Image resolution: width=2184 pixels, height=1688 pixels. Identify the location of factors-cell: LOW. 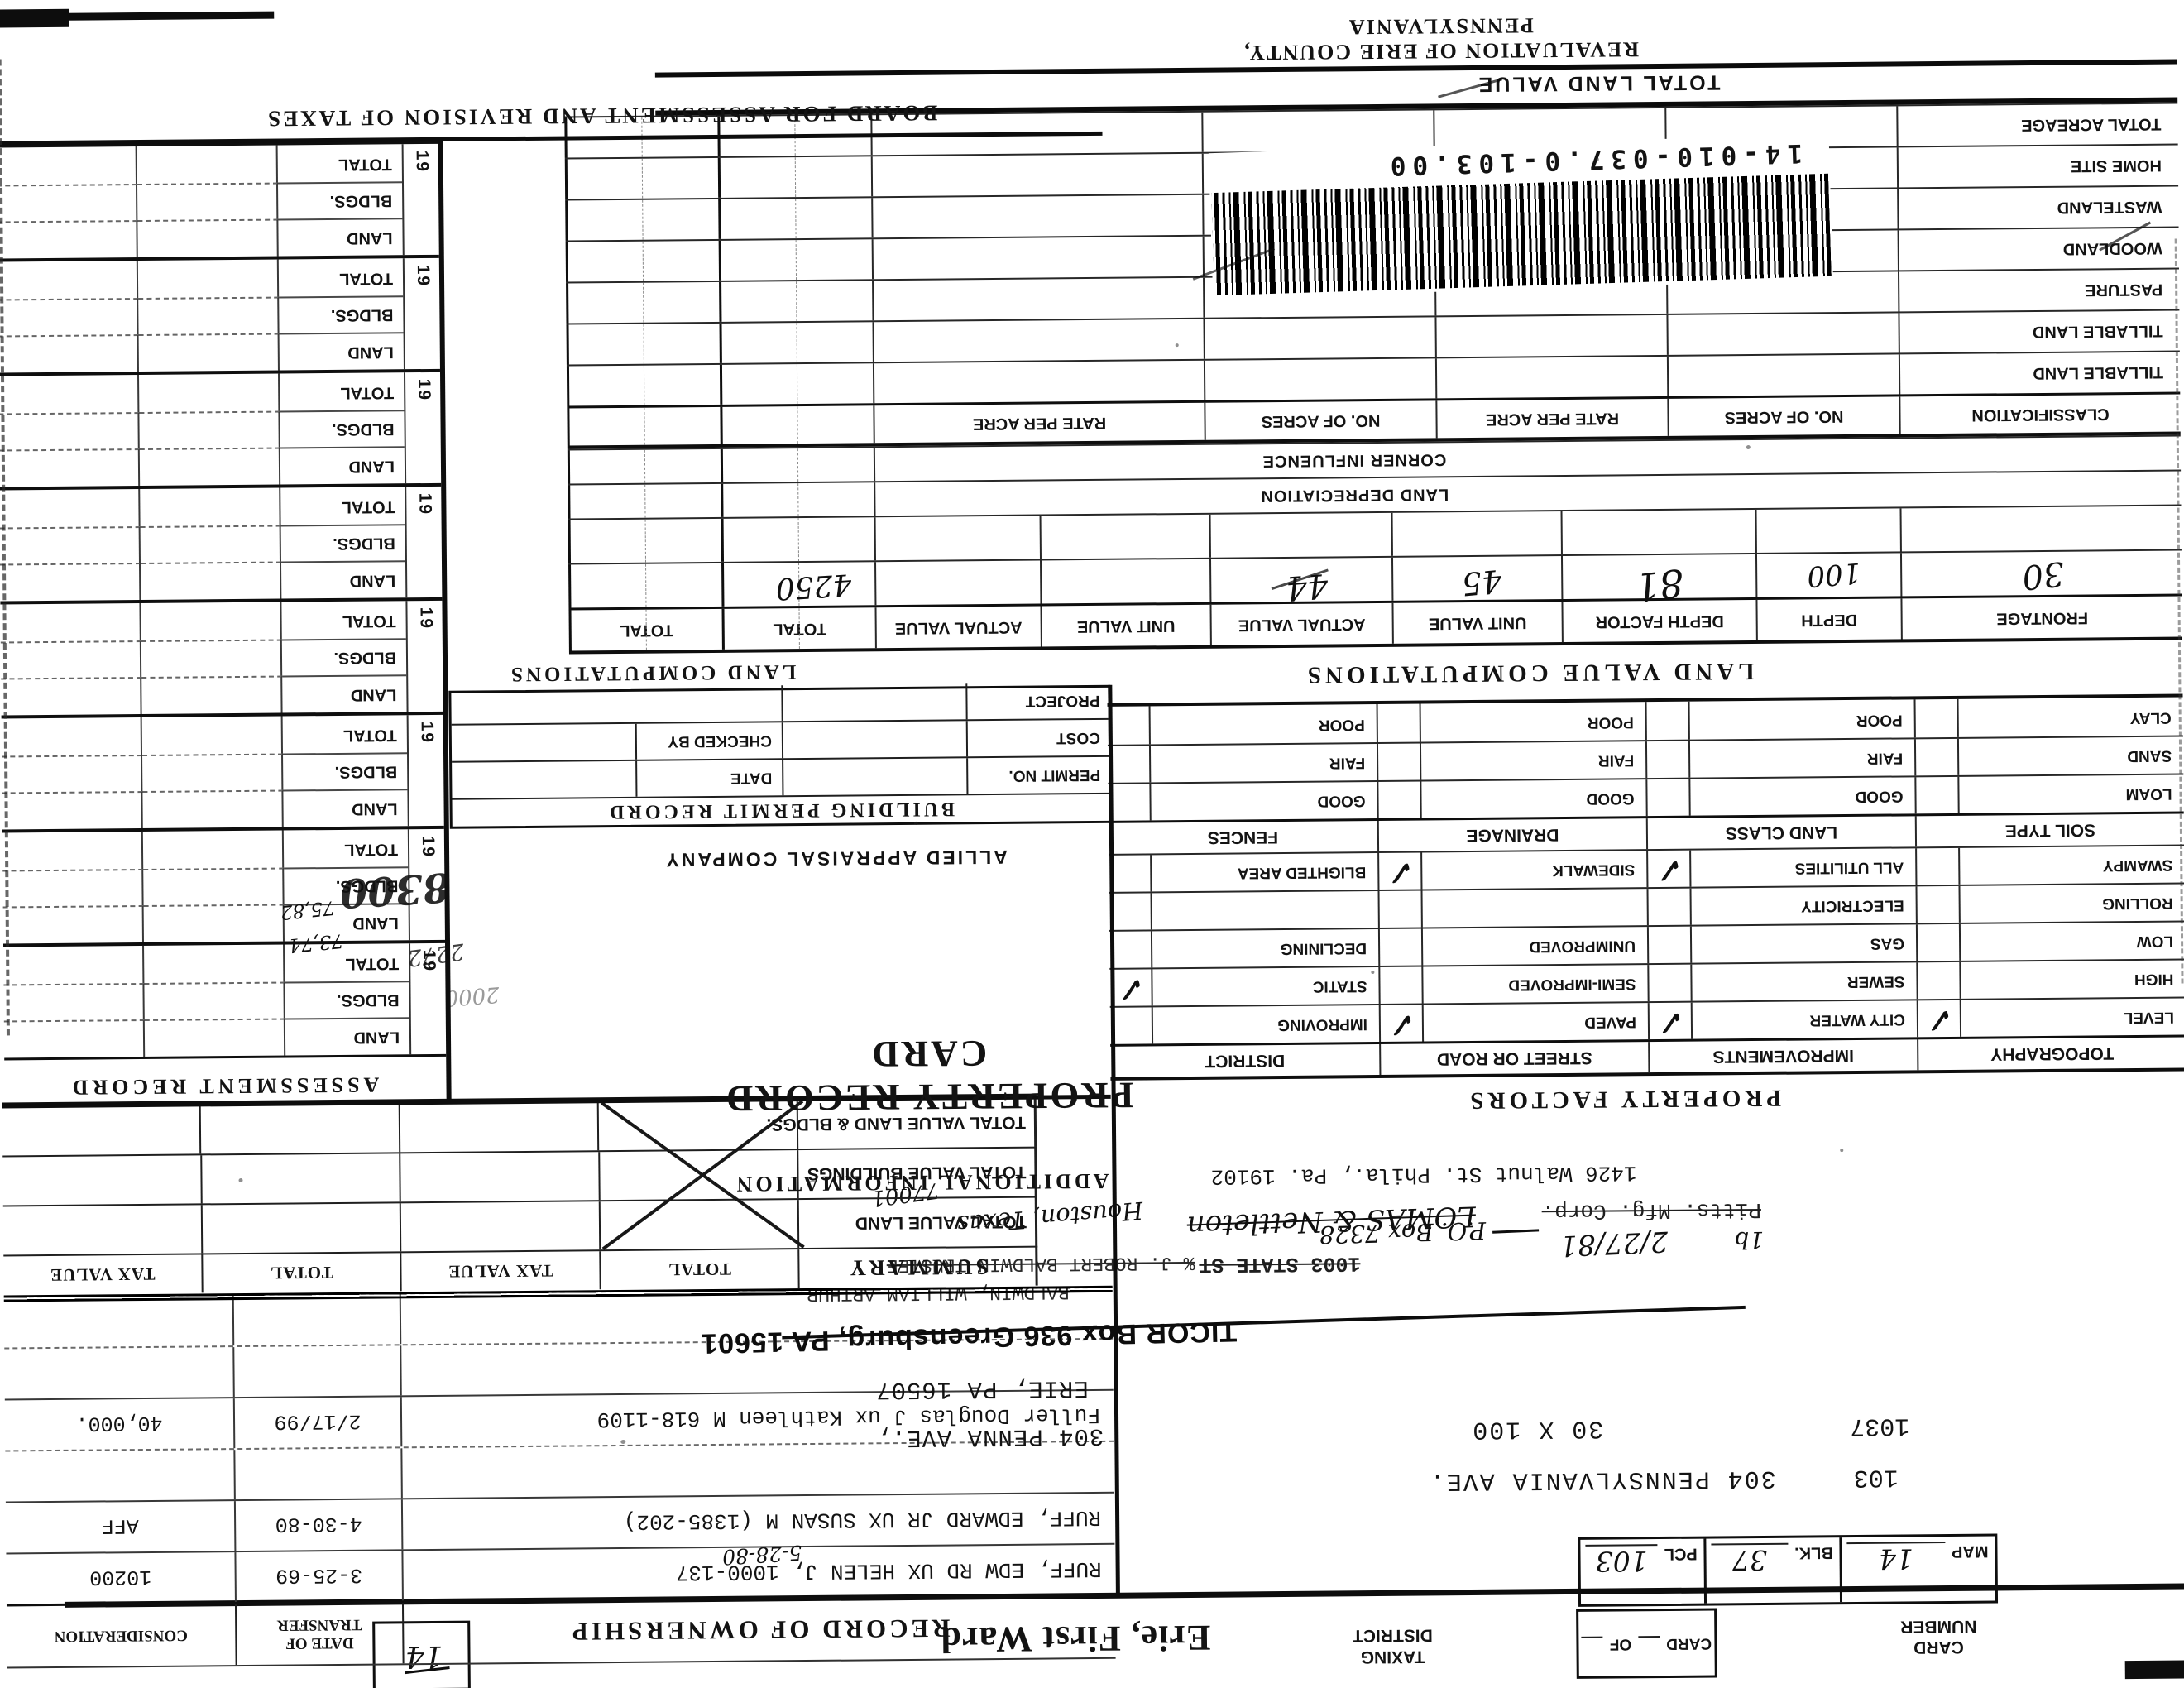
(2049, 941).